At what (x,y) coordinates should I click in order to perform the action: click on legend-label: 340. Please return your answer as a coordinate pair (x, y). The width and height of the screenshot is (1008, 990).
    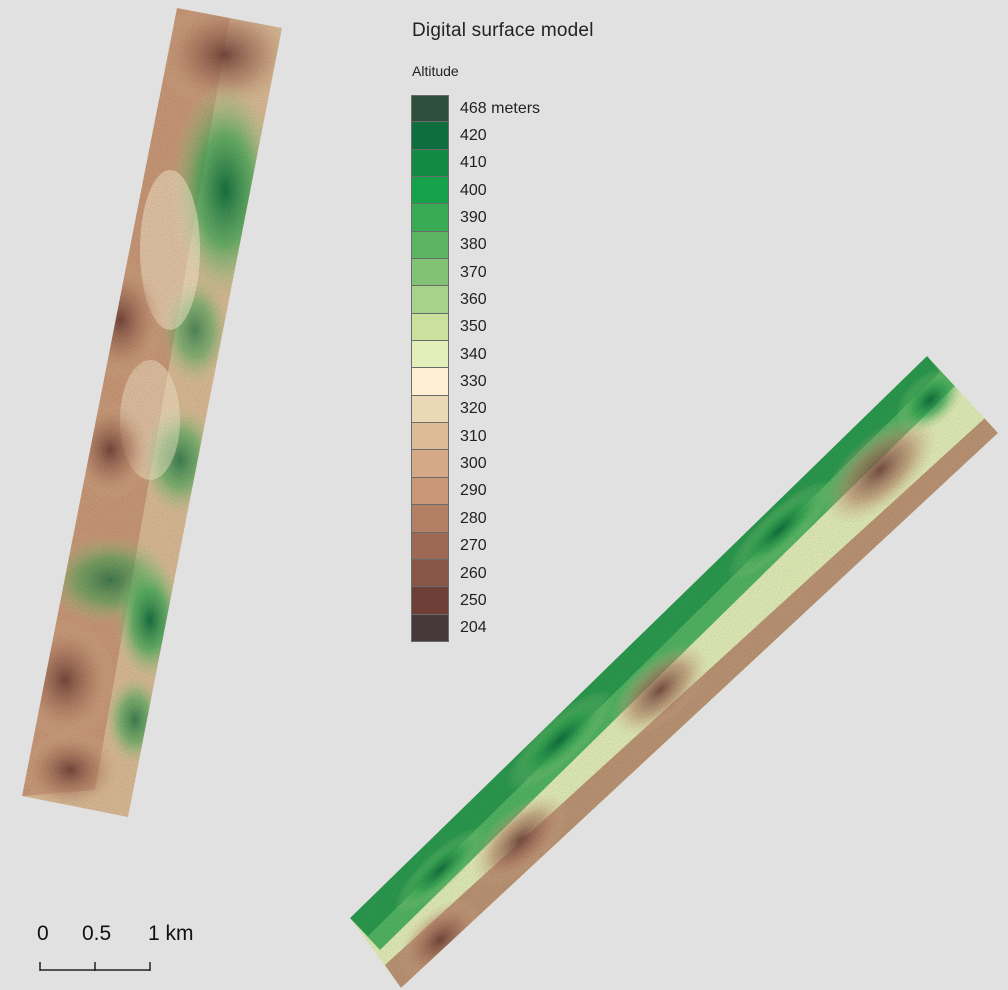
    Looking at the image, I should click on (473, 354).